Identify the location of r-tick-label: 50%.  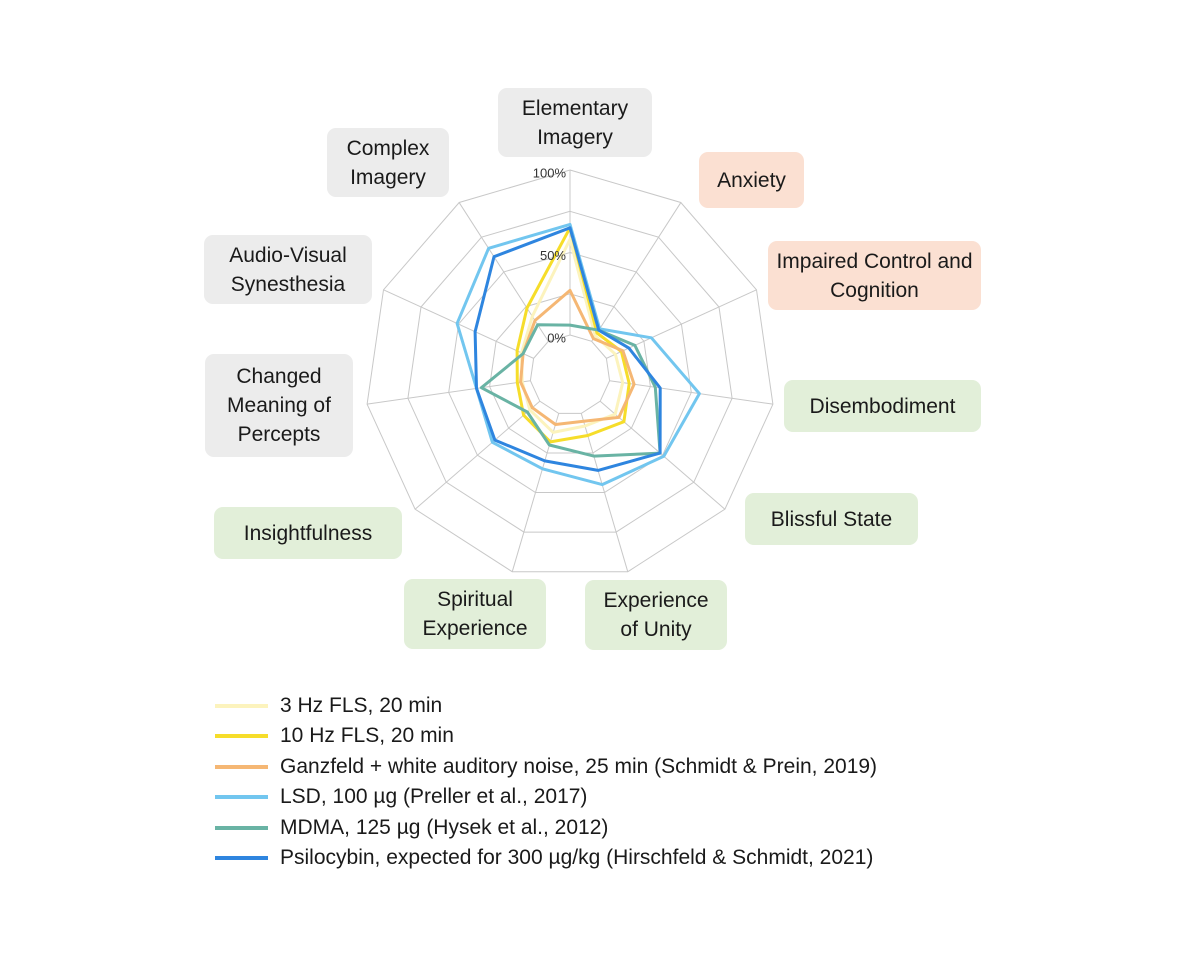
(553, 255).